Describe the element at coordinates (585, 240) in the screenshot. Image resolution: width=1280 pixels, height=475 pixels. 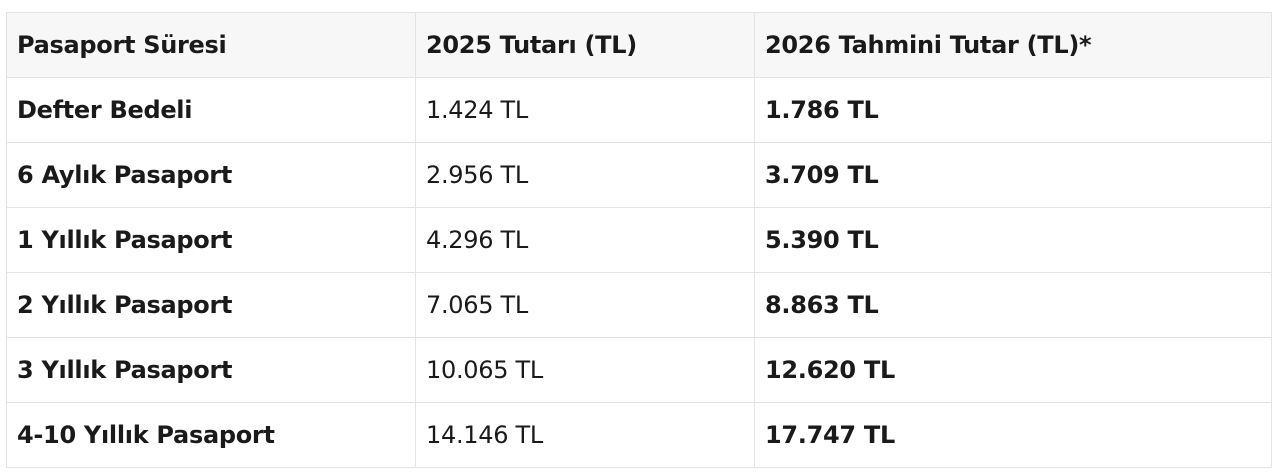
I see `value-2025: 4.296 TL` at that location.